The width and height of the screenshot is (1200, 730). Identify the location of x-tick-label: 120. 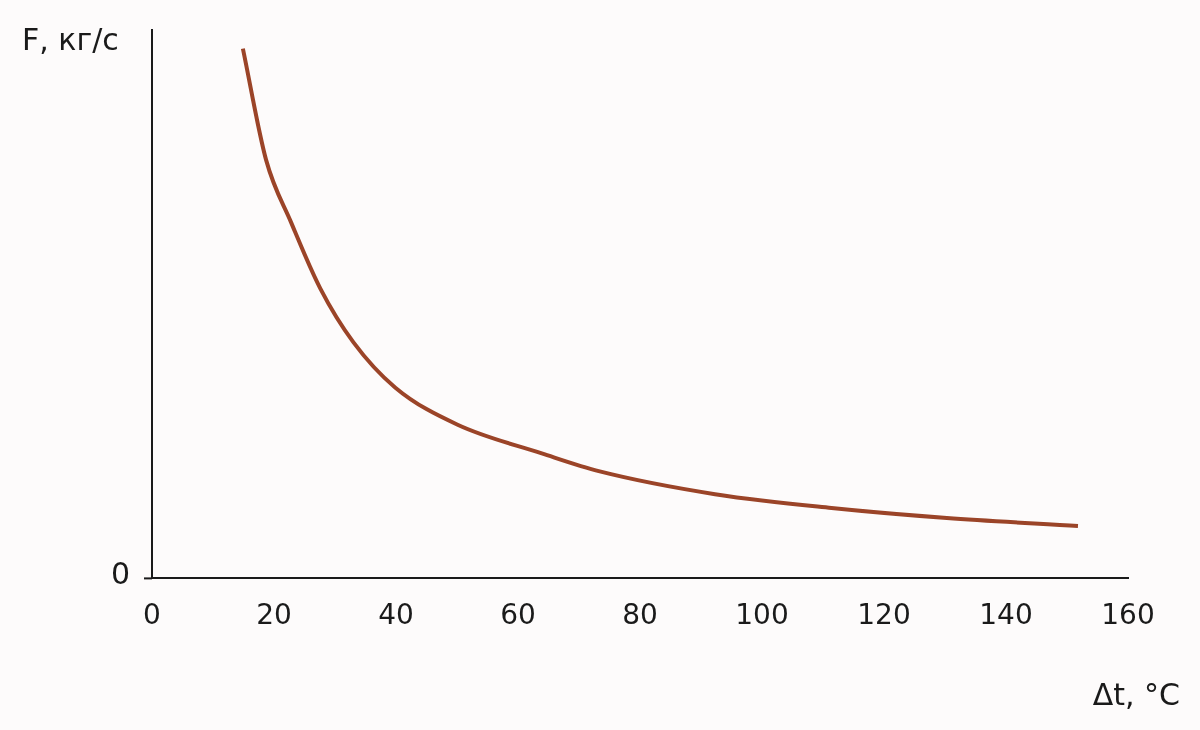
(884, 615).